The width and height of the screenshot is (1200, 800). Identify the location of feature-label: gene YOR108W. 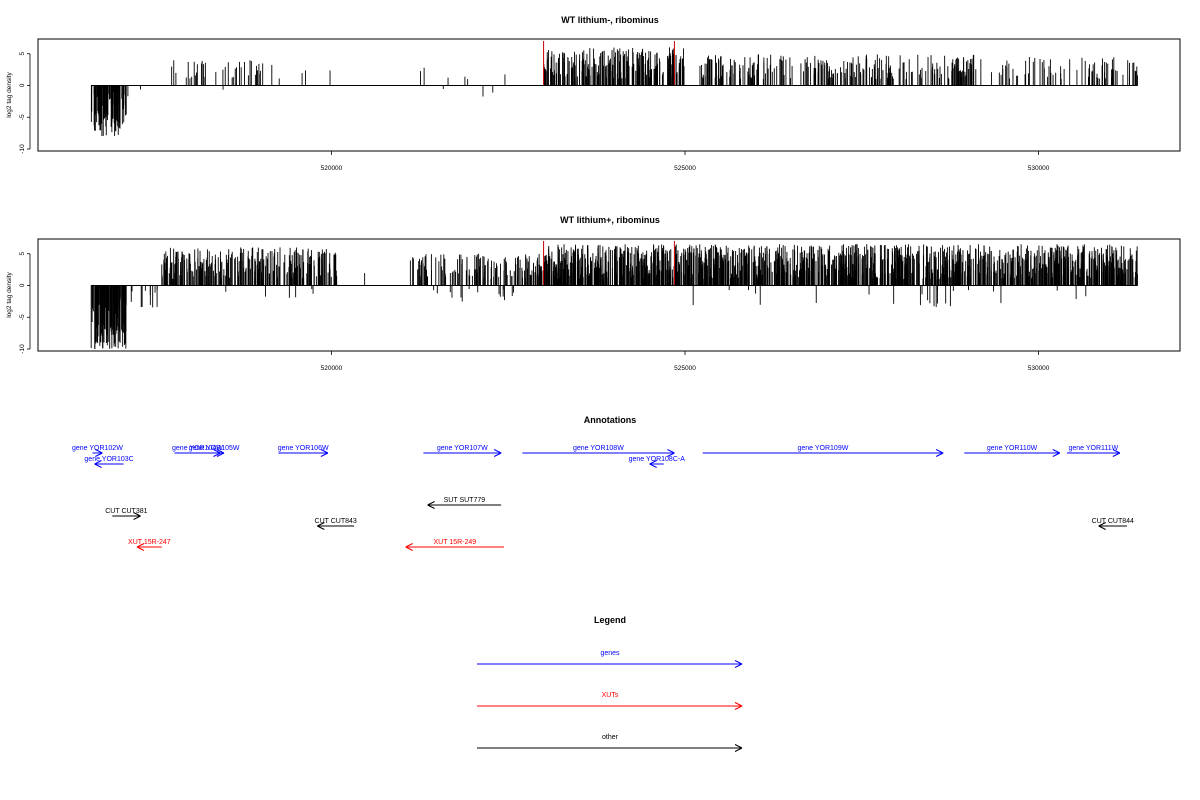
(598, 448).